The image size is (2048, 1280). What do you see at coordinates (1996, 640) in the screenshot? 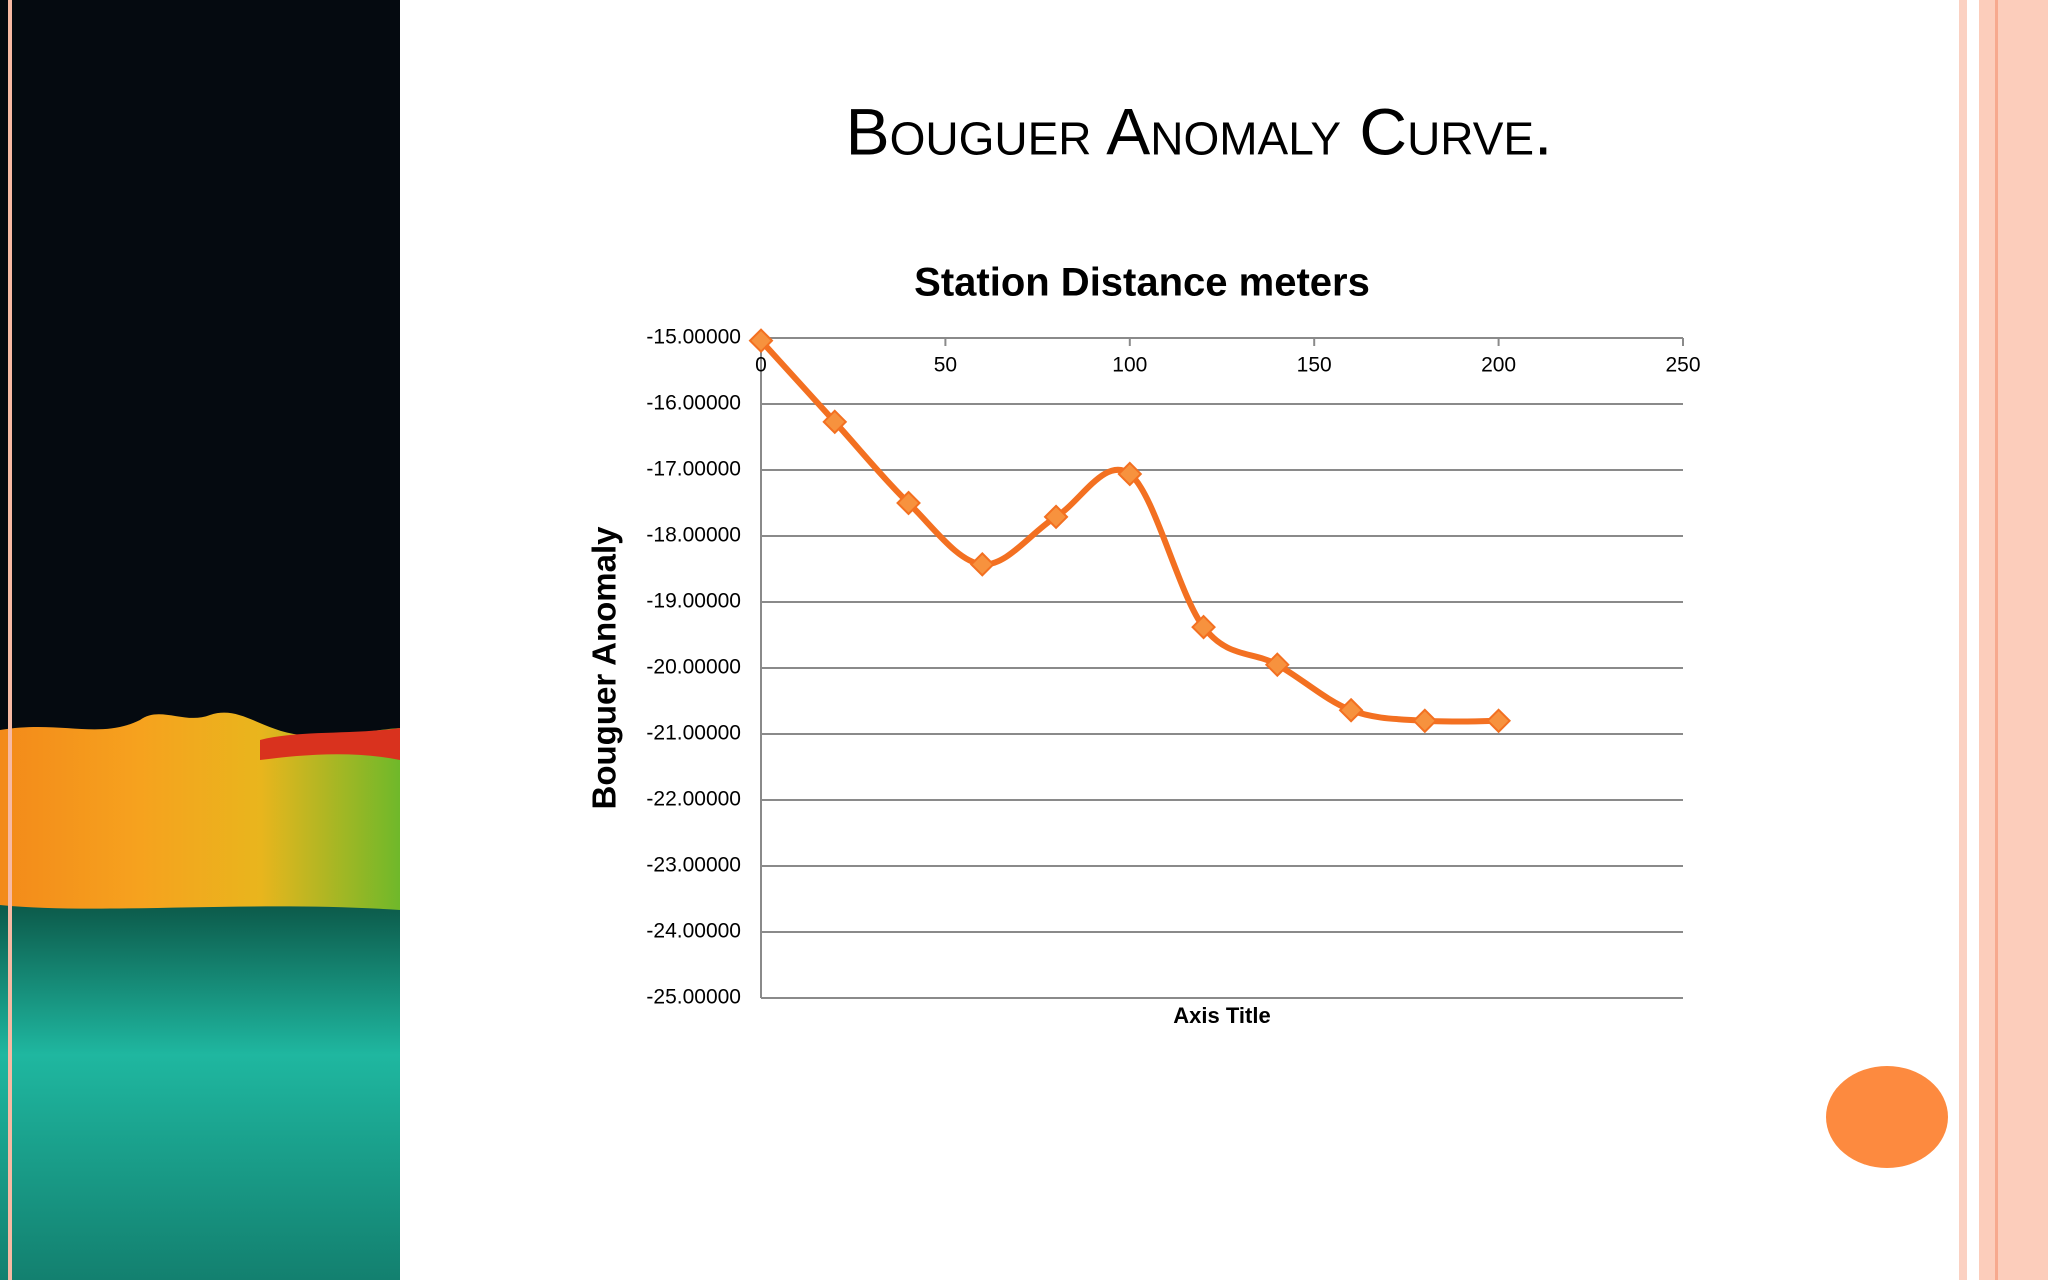
I see `right-stripe-line` at bounding box center [1996, 640].